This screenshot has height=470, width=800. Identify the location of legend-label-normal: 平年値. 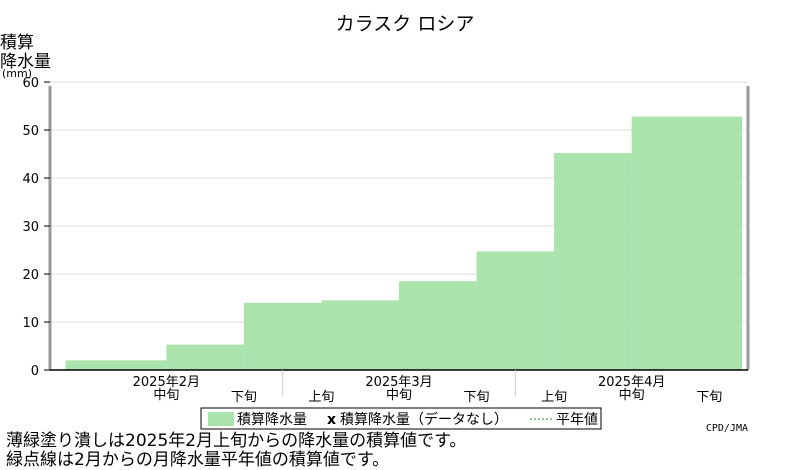
(577, 420).